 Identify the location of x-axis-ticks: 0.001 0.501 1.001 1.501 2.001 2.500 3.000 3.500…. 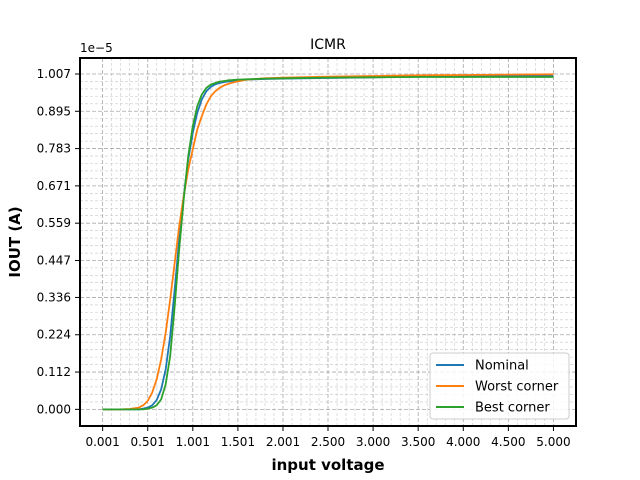
(328, 437).